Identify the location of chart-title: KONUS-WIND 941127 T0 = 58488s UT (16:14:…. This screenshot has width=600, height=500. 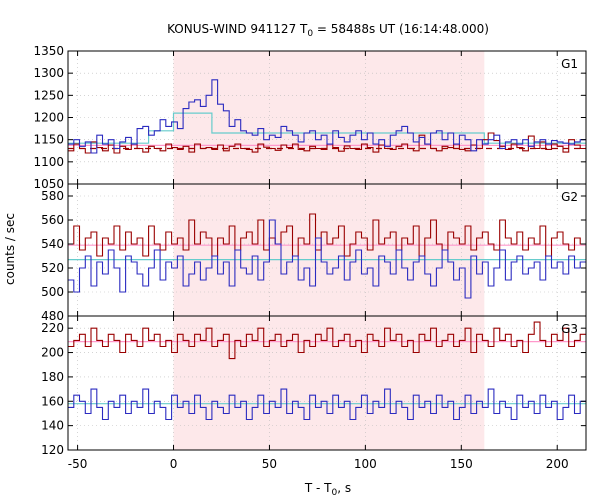
(328, 30).